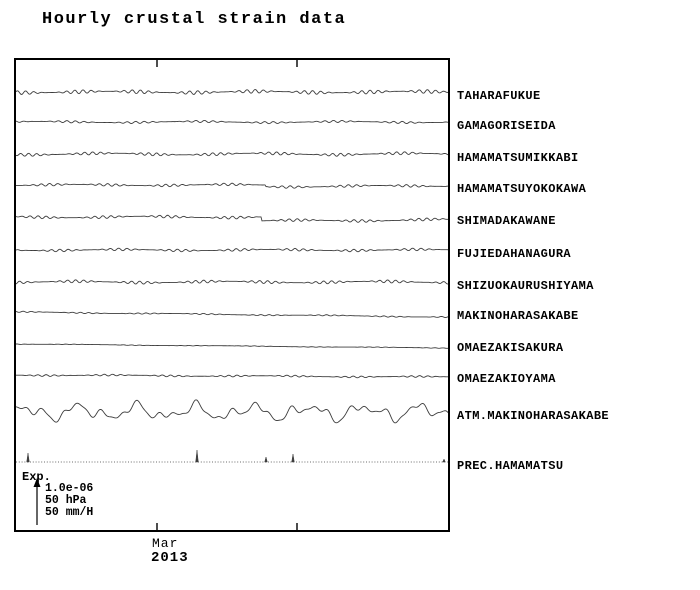 The image size is (700, 590). Describe the element at coordinates (232, 346) in the screenshot. I see `trace-OMAEZAKISAKURA` at that location.